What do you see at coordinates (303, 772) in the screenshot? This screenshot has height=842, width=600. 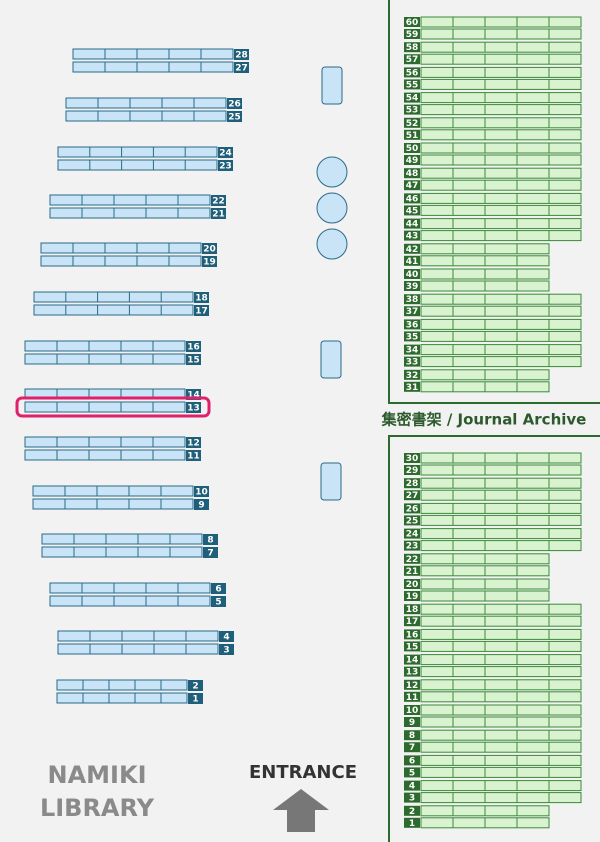 I see `entrance-label: ENTRANCE` at bounding box center [303, 772].